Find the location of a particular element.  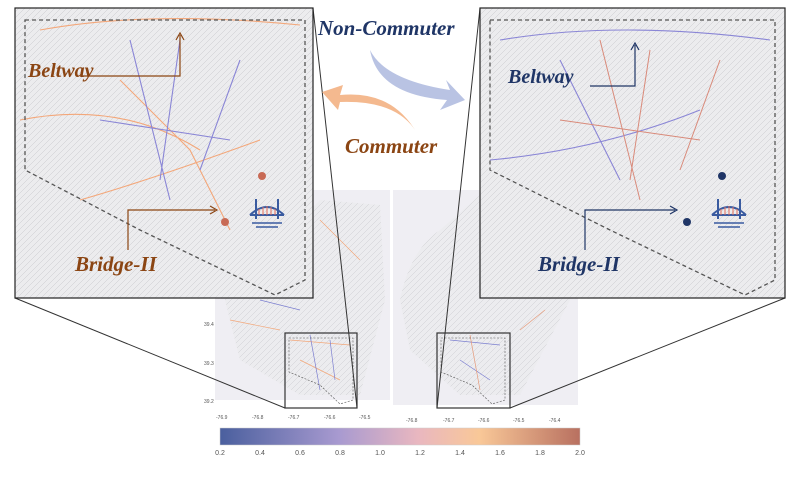

left-beltway-label: Beltway is located at coordinates (61, 71).